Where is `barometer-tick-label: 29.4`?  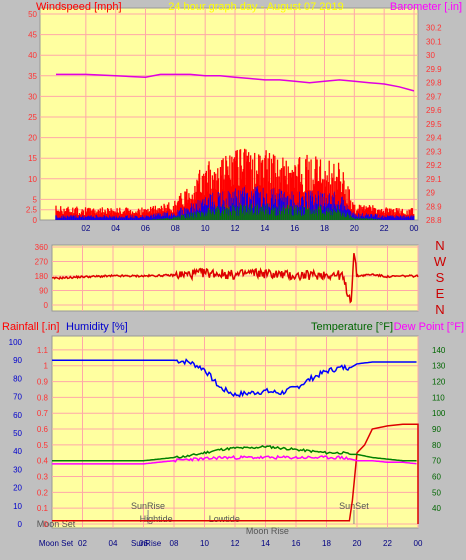 barometer-tick-label: 29.4 is located at coordinates (434, 138).